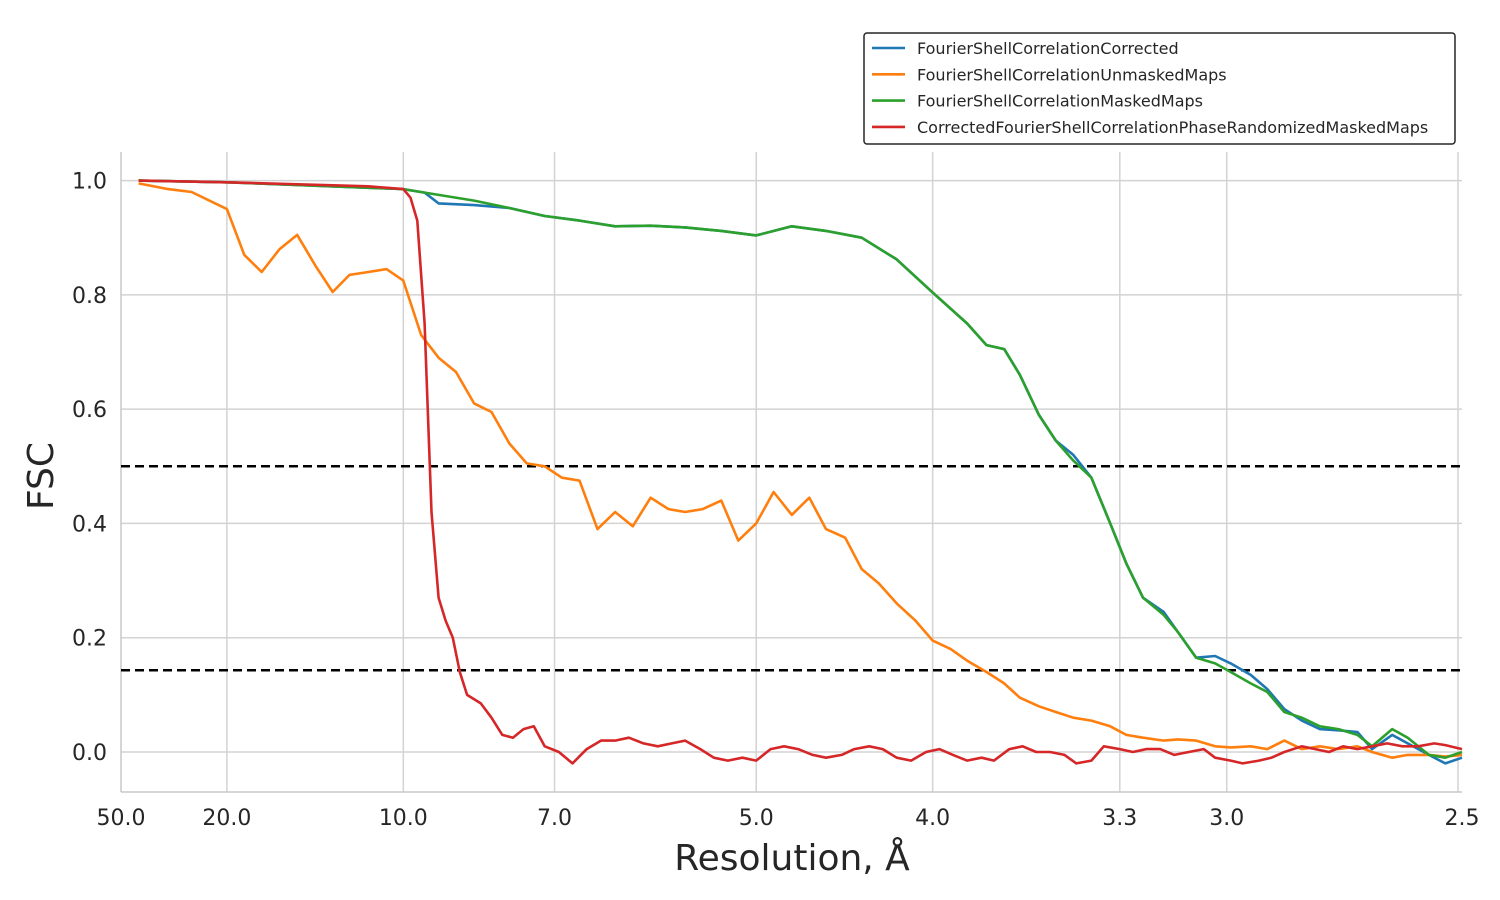  Describe the element at coordinates (792, 857) in the screenshot. I see `x-axis-title: Resolution, Å` at that location.